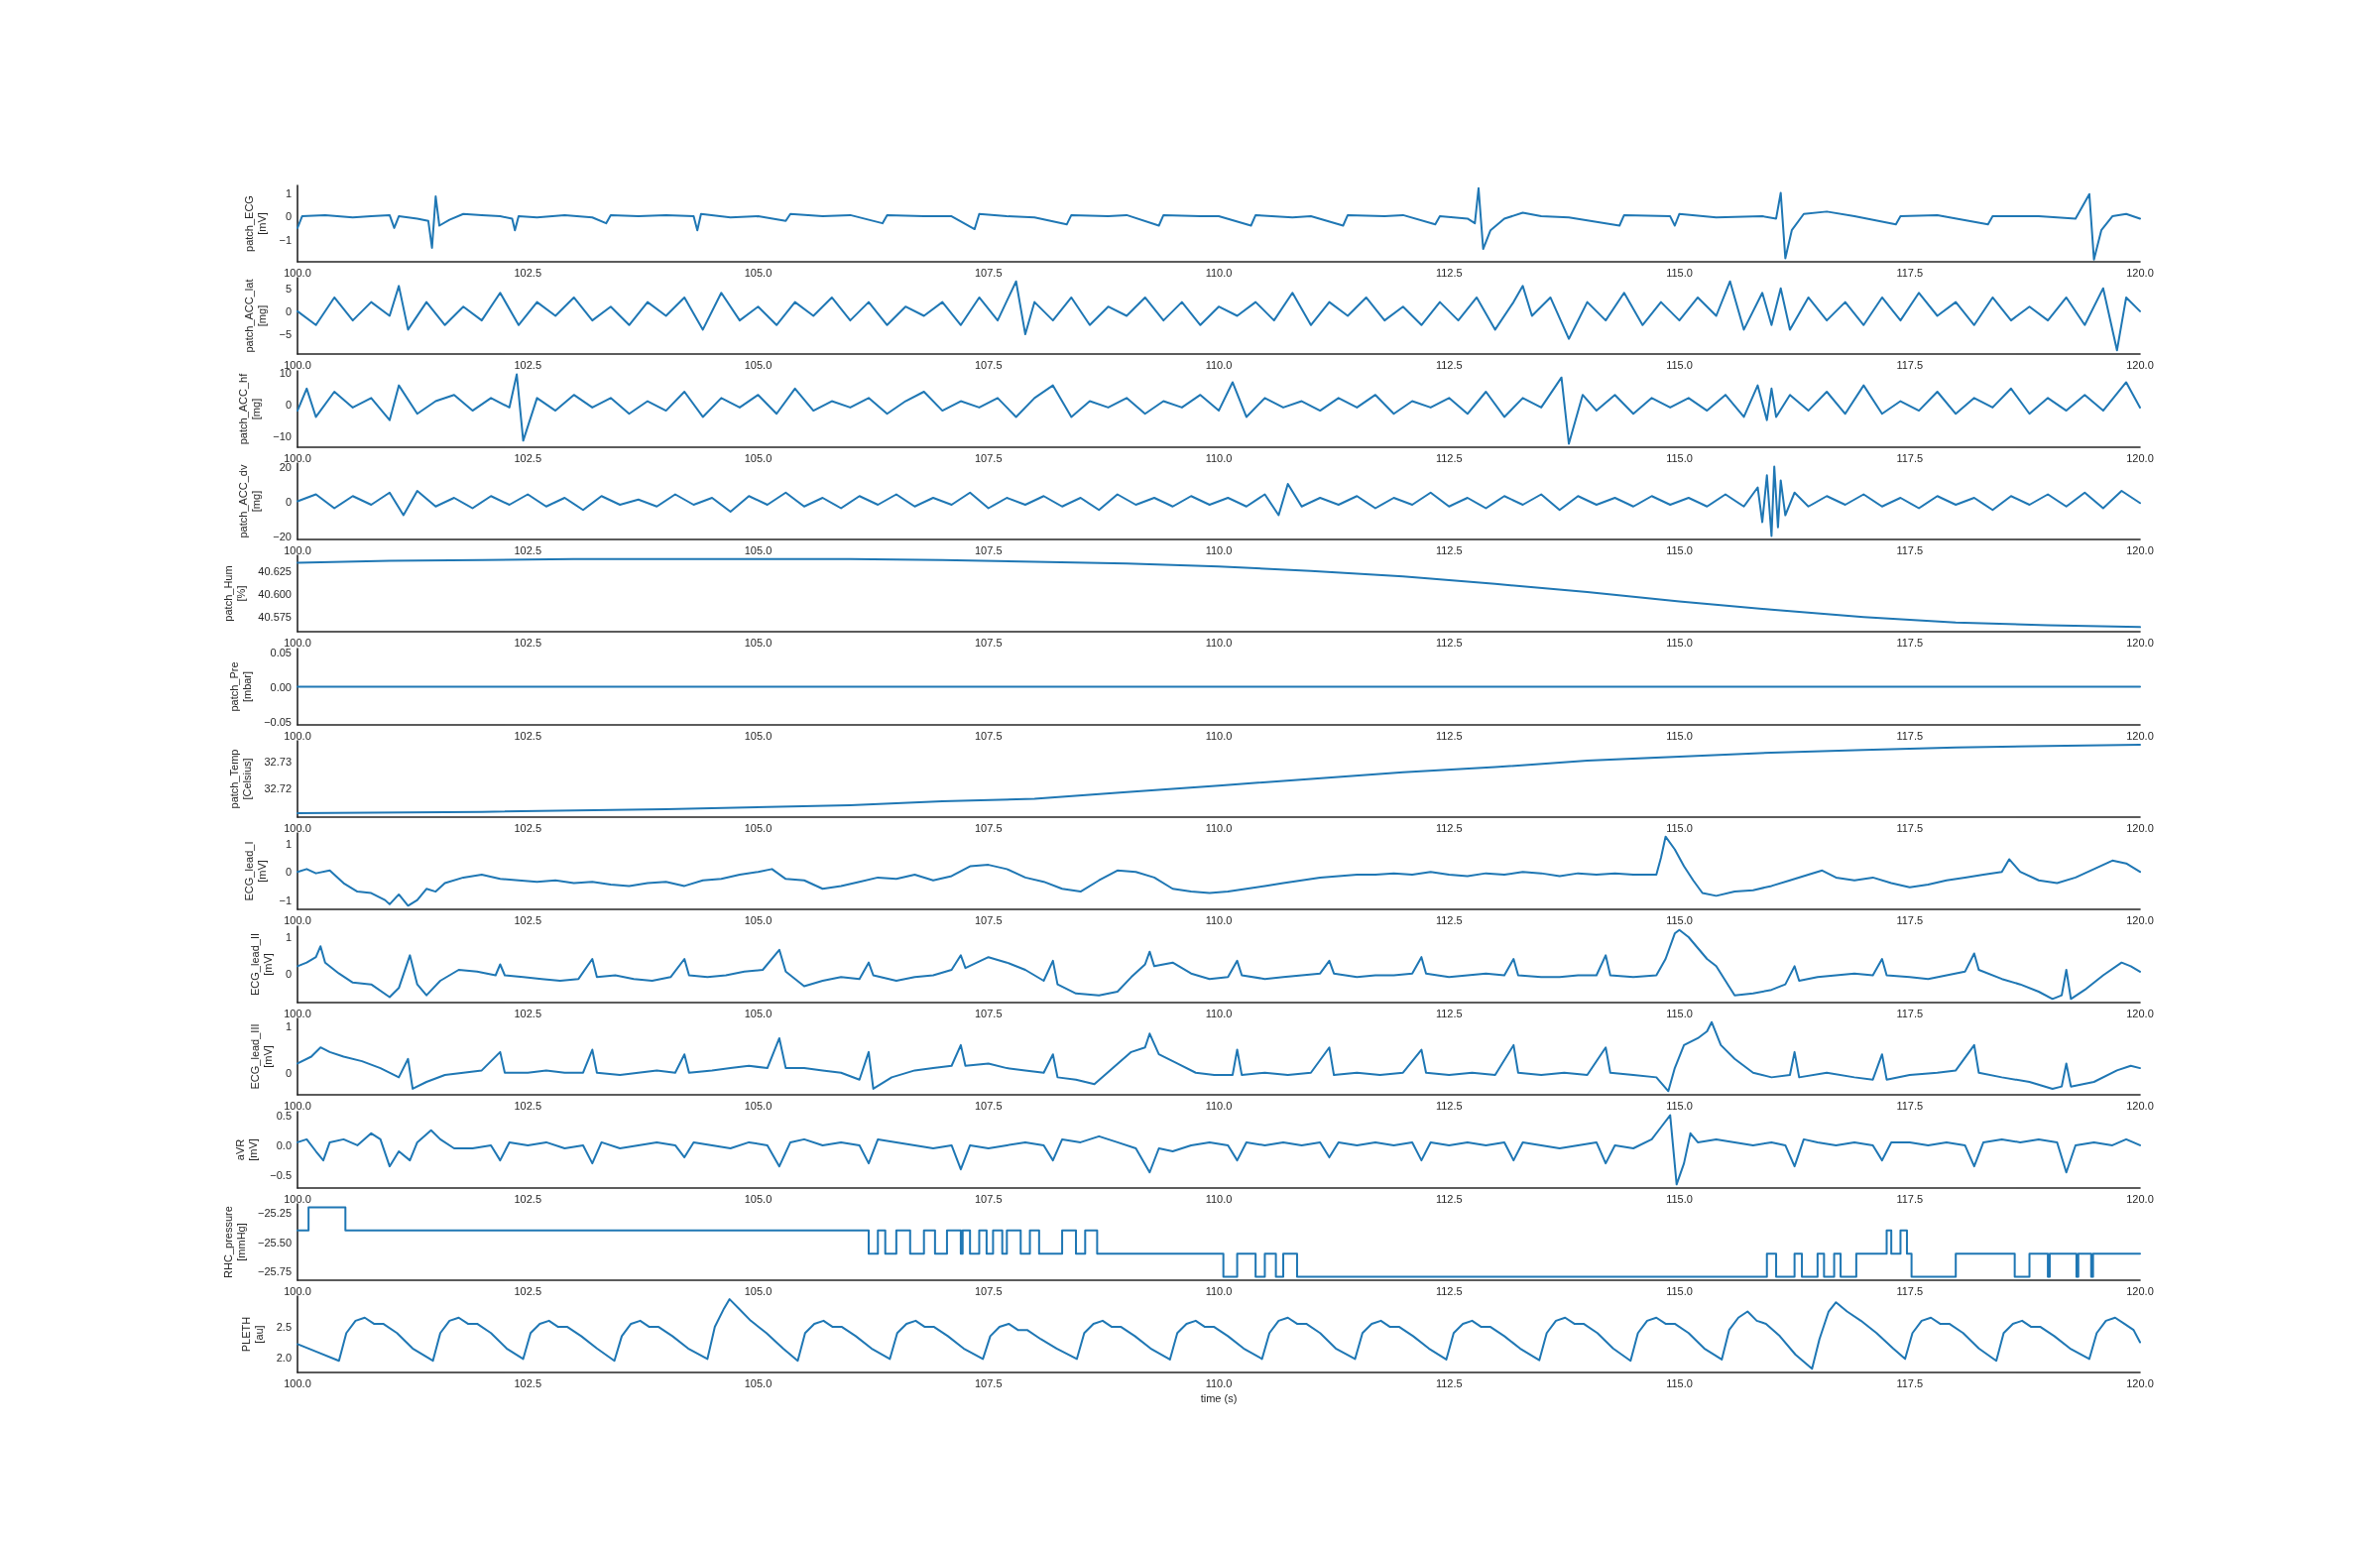 The image size is (2380, 1547). Describe the element at coordinates (275, 594) in the screenshot. I see `y-tick-label: 40.600` at that location.